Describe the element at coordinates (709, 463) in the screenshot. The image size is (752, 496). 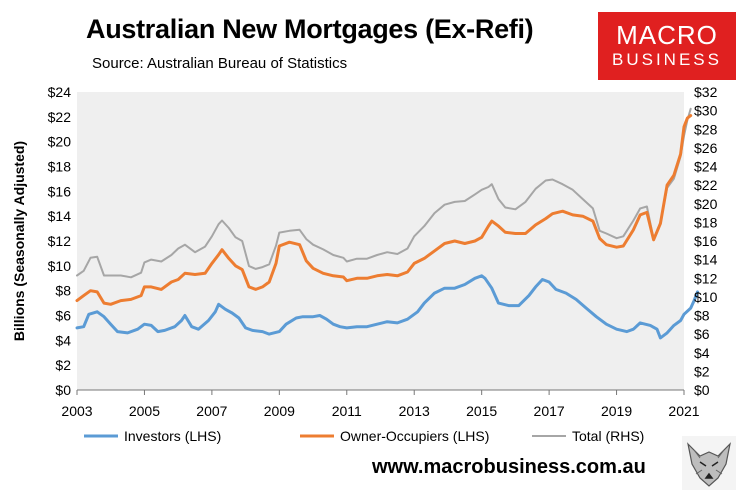
I see `fox-icon` at that location.